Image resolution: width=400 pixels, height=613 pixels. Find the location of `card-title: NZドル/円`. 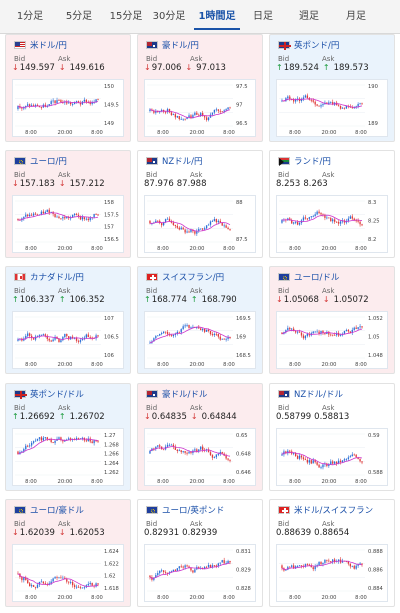

card-title: NZドル/円 is located at coordinates (174, 161).